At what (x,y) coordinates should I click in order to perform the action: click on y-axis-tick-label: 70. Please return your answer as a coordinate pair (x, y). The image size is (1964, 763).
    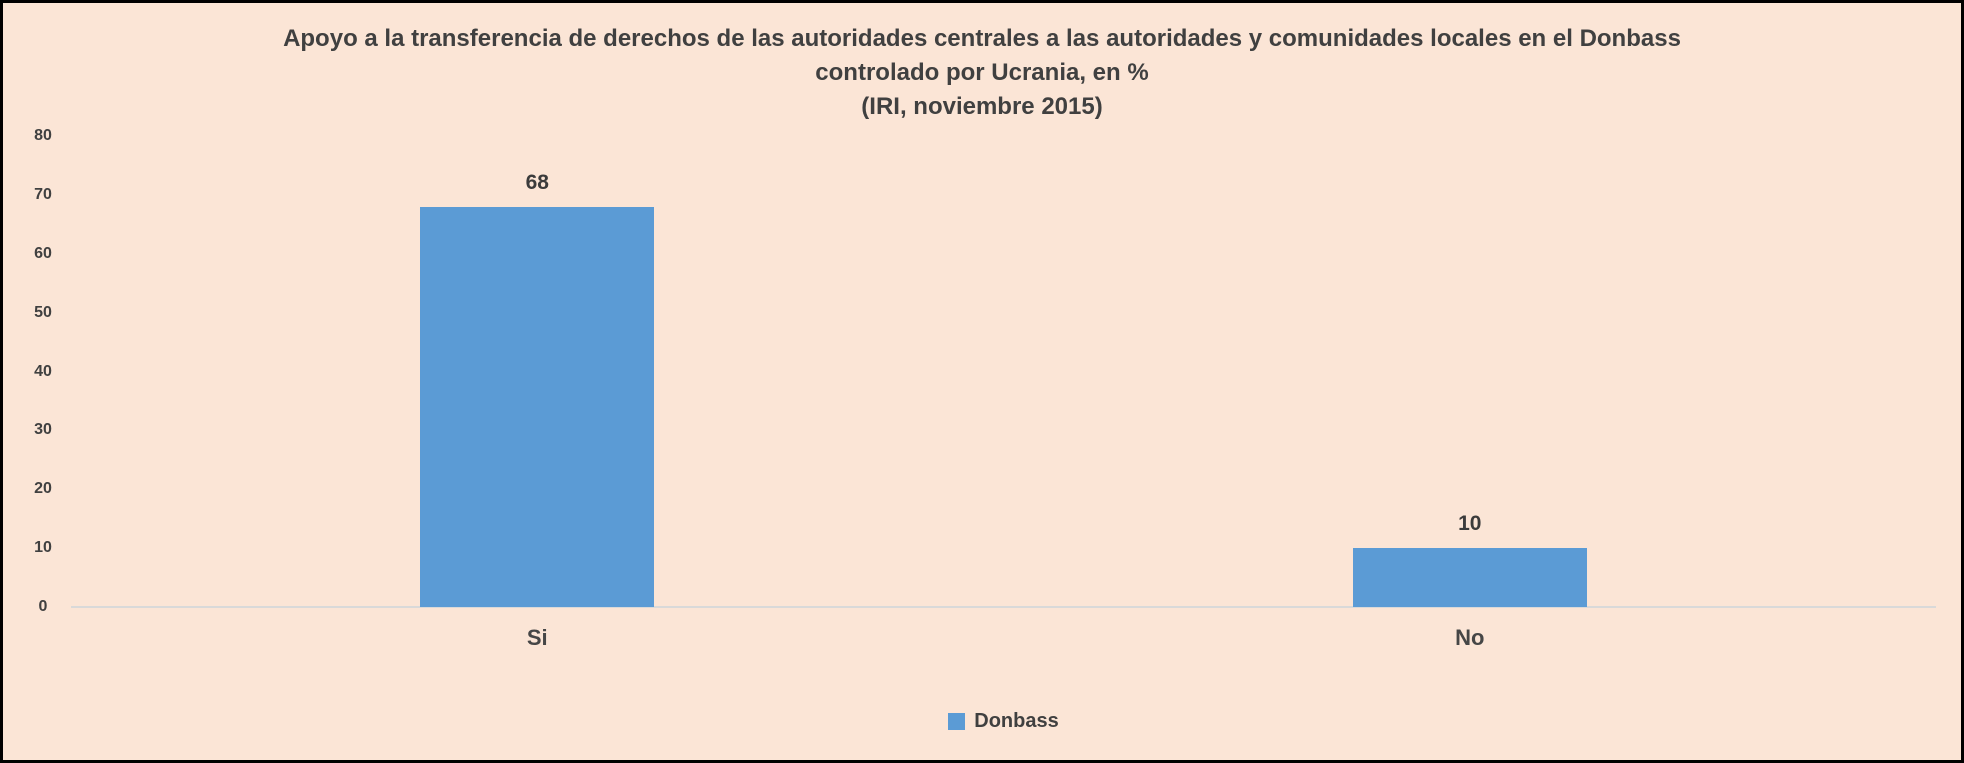
    Looking at the image, I should click on (43, 194).